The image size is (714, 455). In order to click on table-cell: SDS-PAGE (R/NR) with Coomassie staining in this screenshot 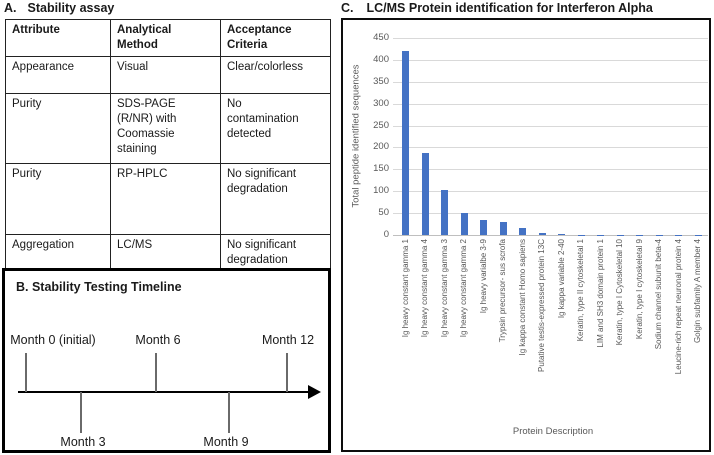, I will do `click(165, 128)`.